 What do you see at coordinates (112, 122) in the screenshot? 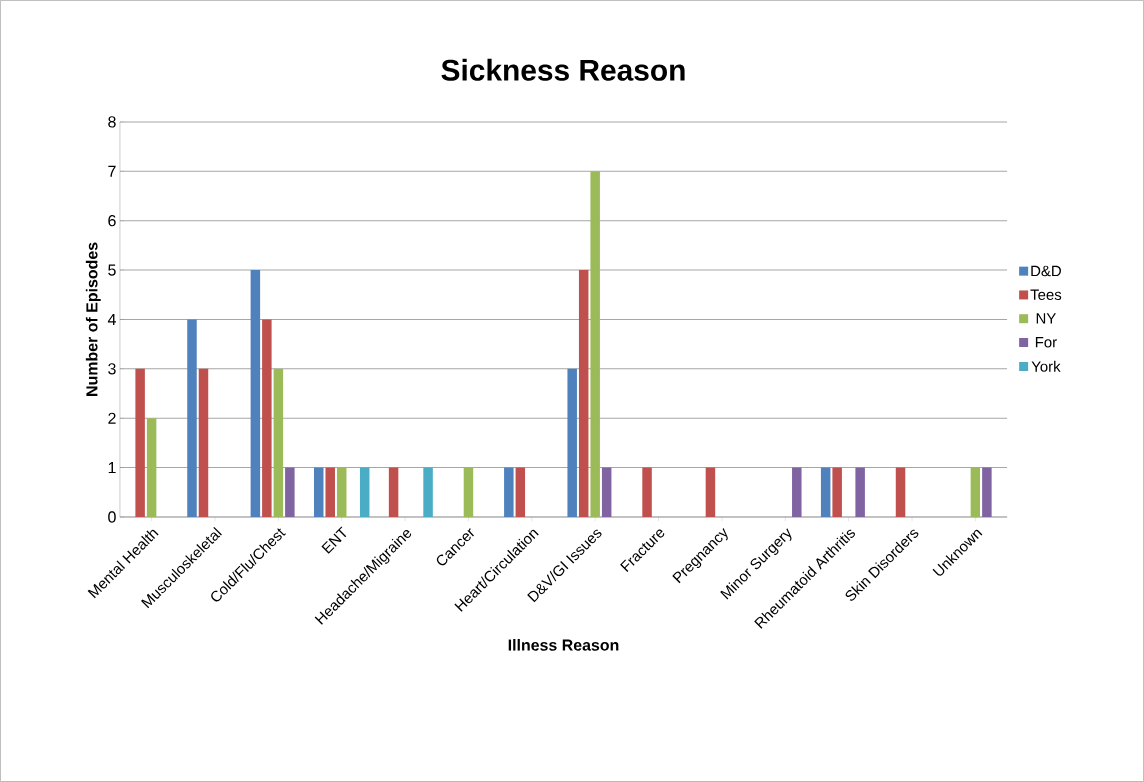
I see `y-tick-label: 8` at bounding box center [112, 122].